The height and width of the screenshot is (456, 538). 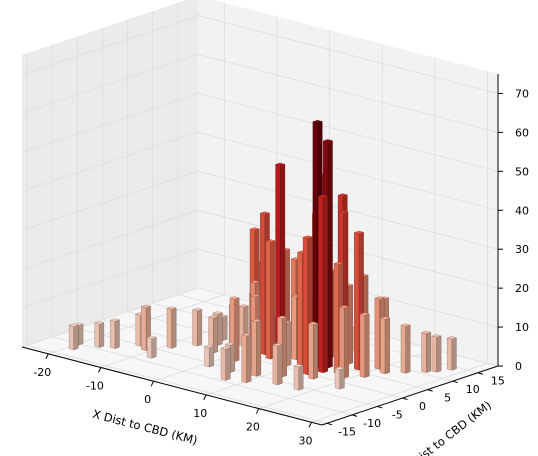 I want to click on x-tick-label: -20, so click(x=42, y=372).